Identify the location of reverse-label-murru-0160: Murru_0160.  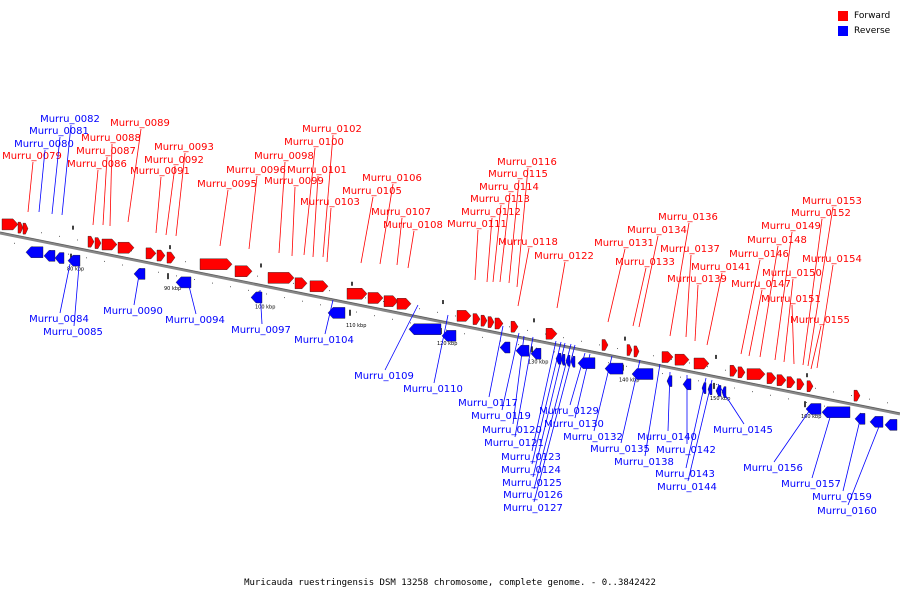
(849, 470).